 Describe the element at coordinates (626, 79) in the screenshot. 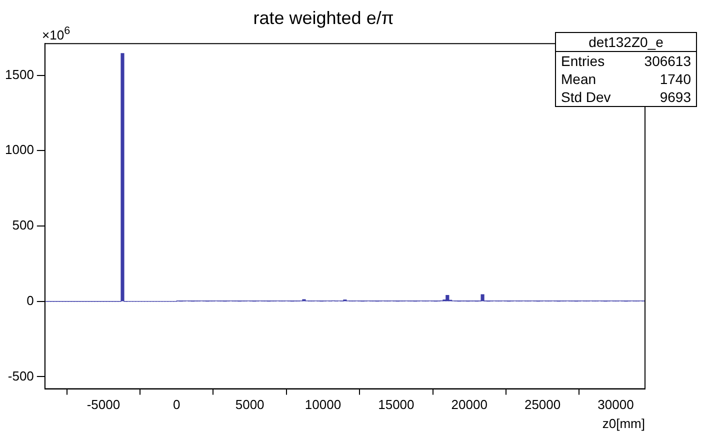

I see `text: Mean 1740` at that location.